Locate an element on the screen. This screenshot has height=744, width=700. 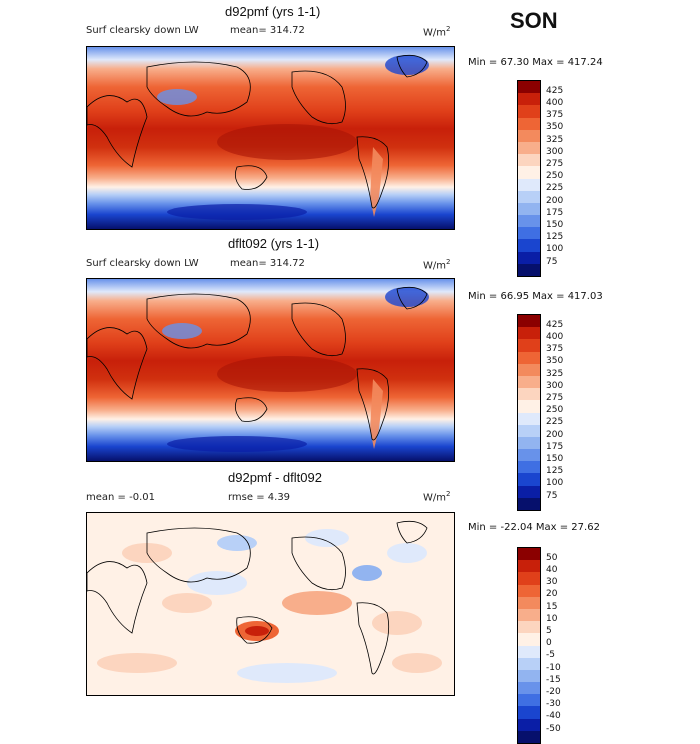
panel-3-colorbar is located at coordinates (529, 645).